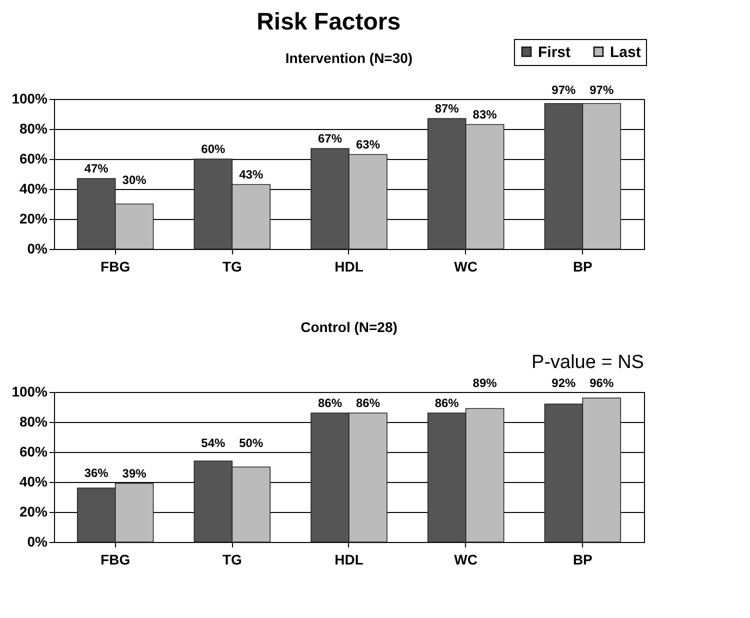 The image size is (750, 618). Describe the element at coordinates (485, 383) in the screenshot. I see `data-label: 89%` at that location.